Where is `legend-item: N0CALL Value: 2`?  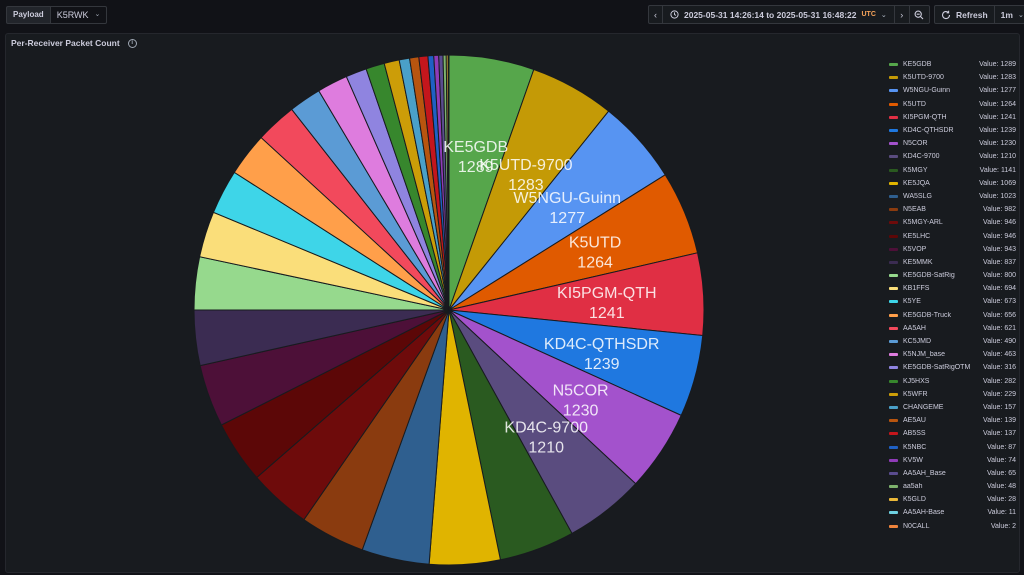
legend-item: N0CALL Value: 2 is located at coordinates (952, 526).